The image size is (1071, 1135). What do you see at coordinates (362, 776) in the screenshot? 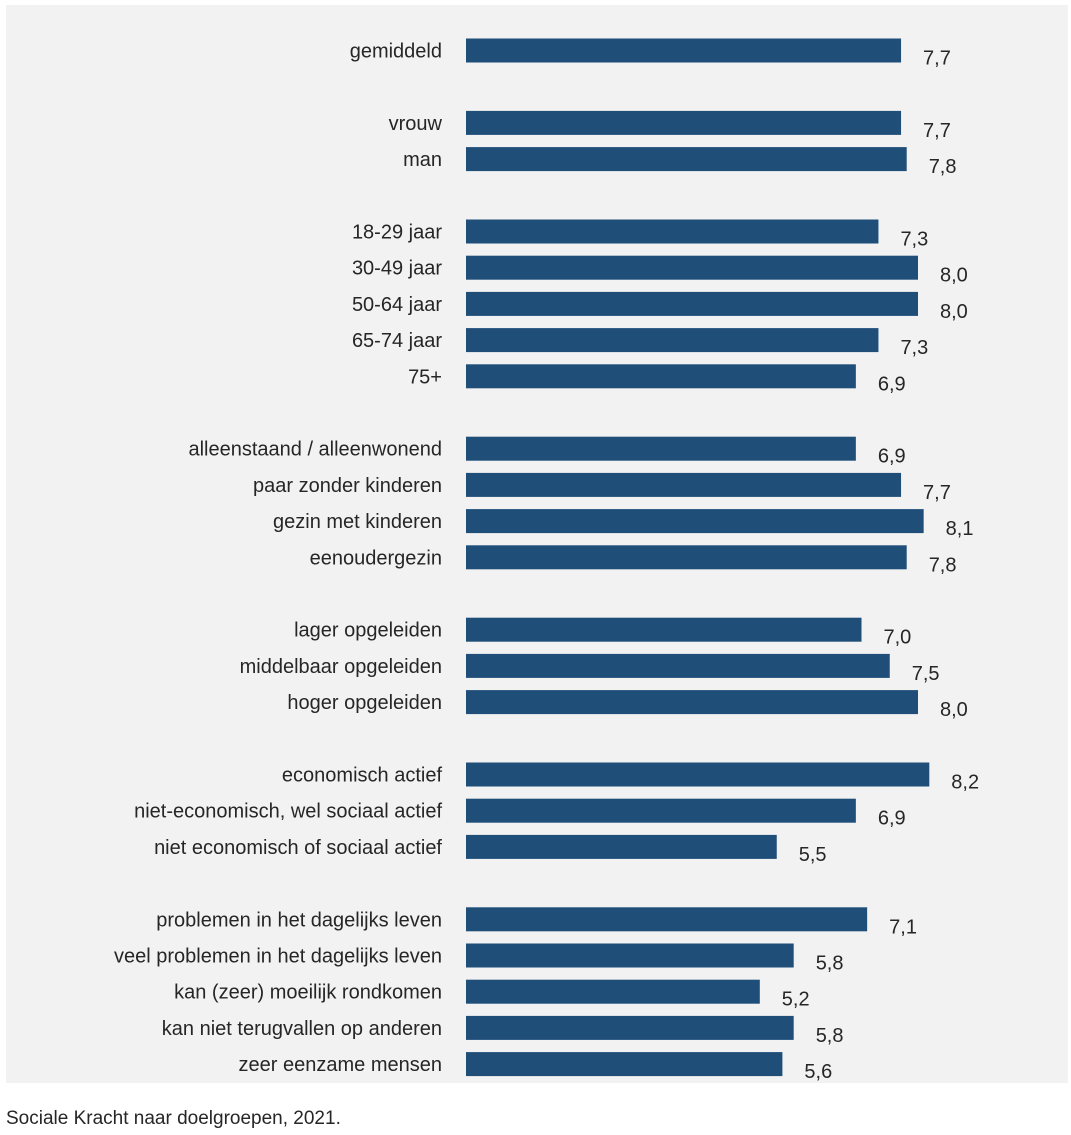
I see `category-label: economisch actief` at bounding box center [362, 776].